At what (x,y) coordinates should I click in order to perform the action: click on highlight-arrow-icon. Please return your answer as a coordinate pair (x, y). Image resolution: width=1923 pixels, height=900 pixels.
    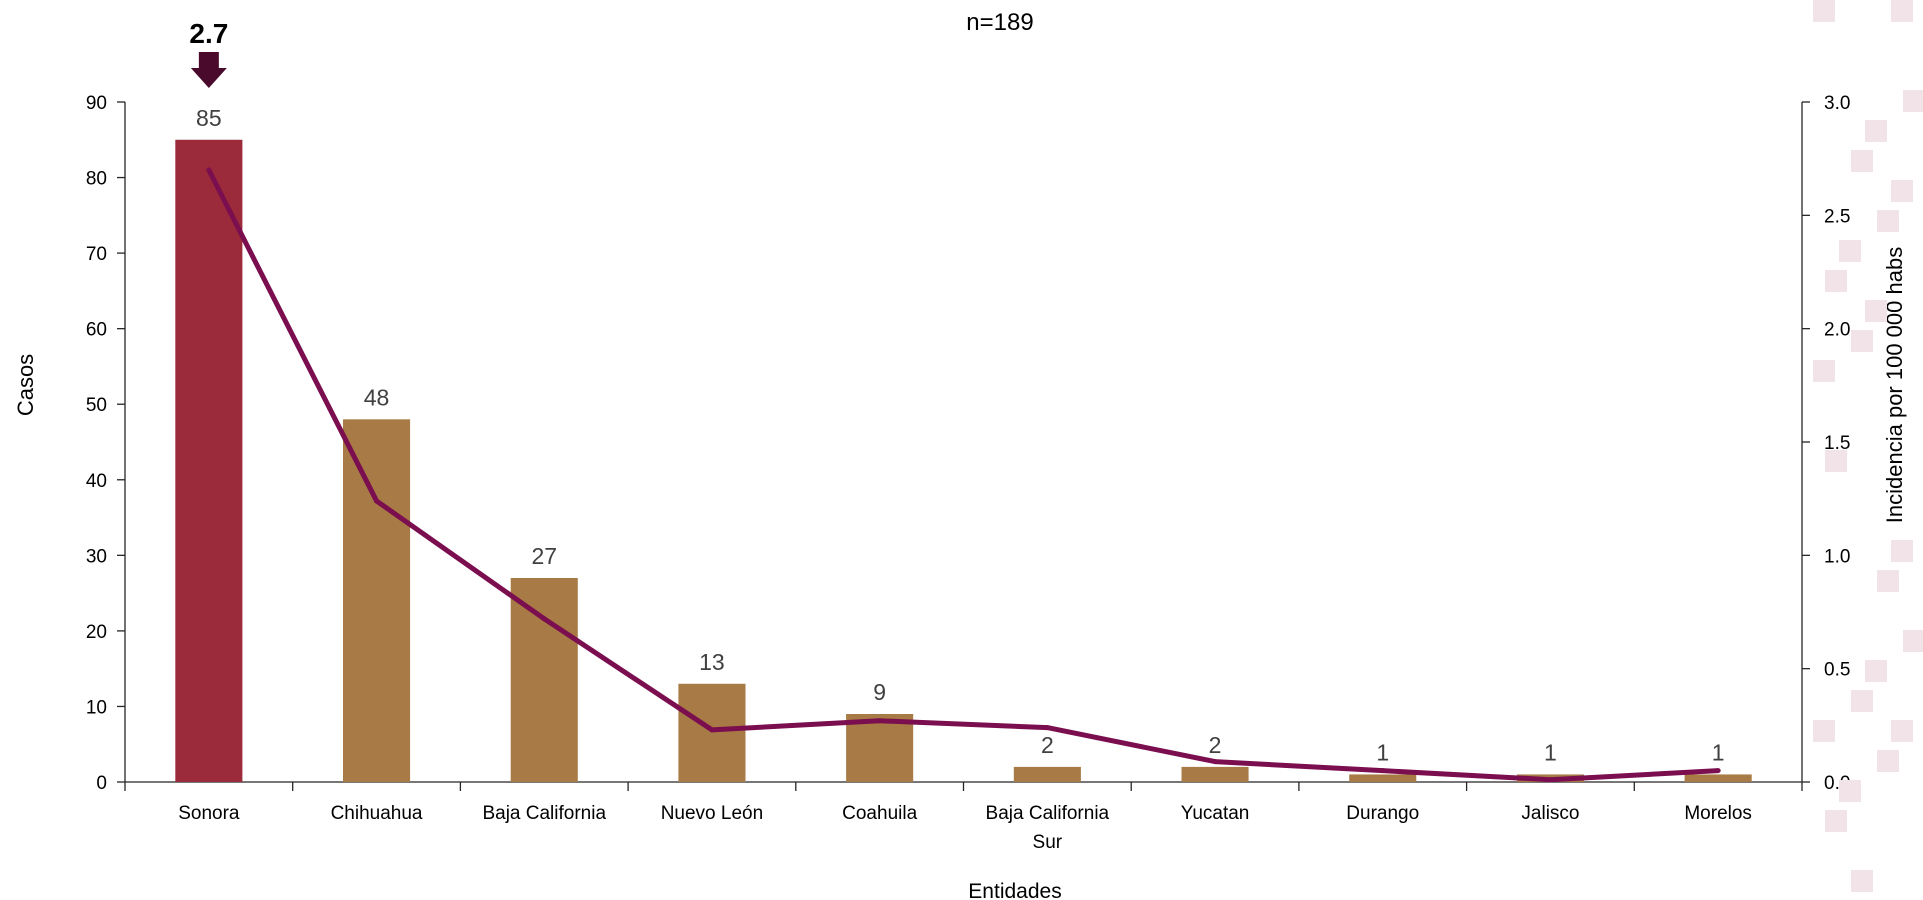
    Looking at the image, I should click on (208, 70).